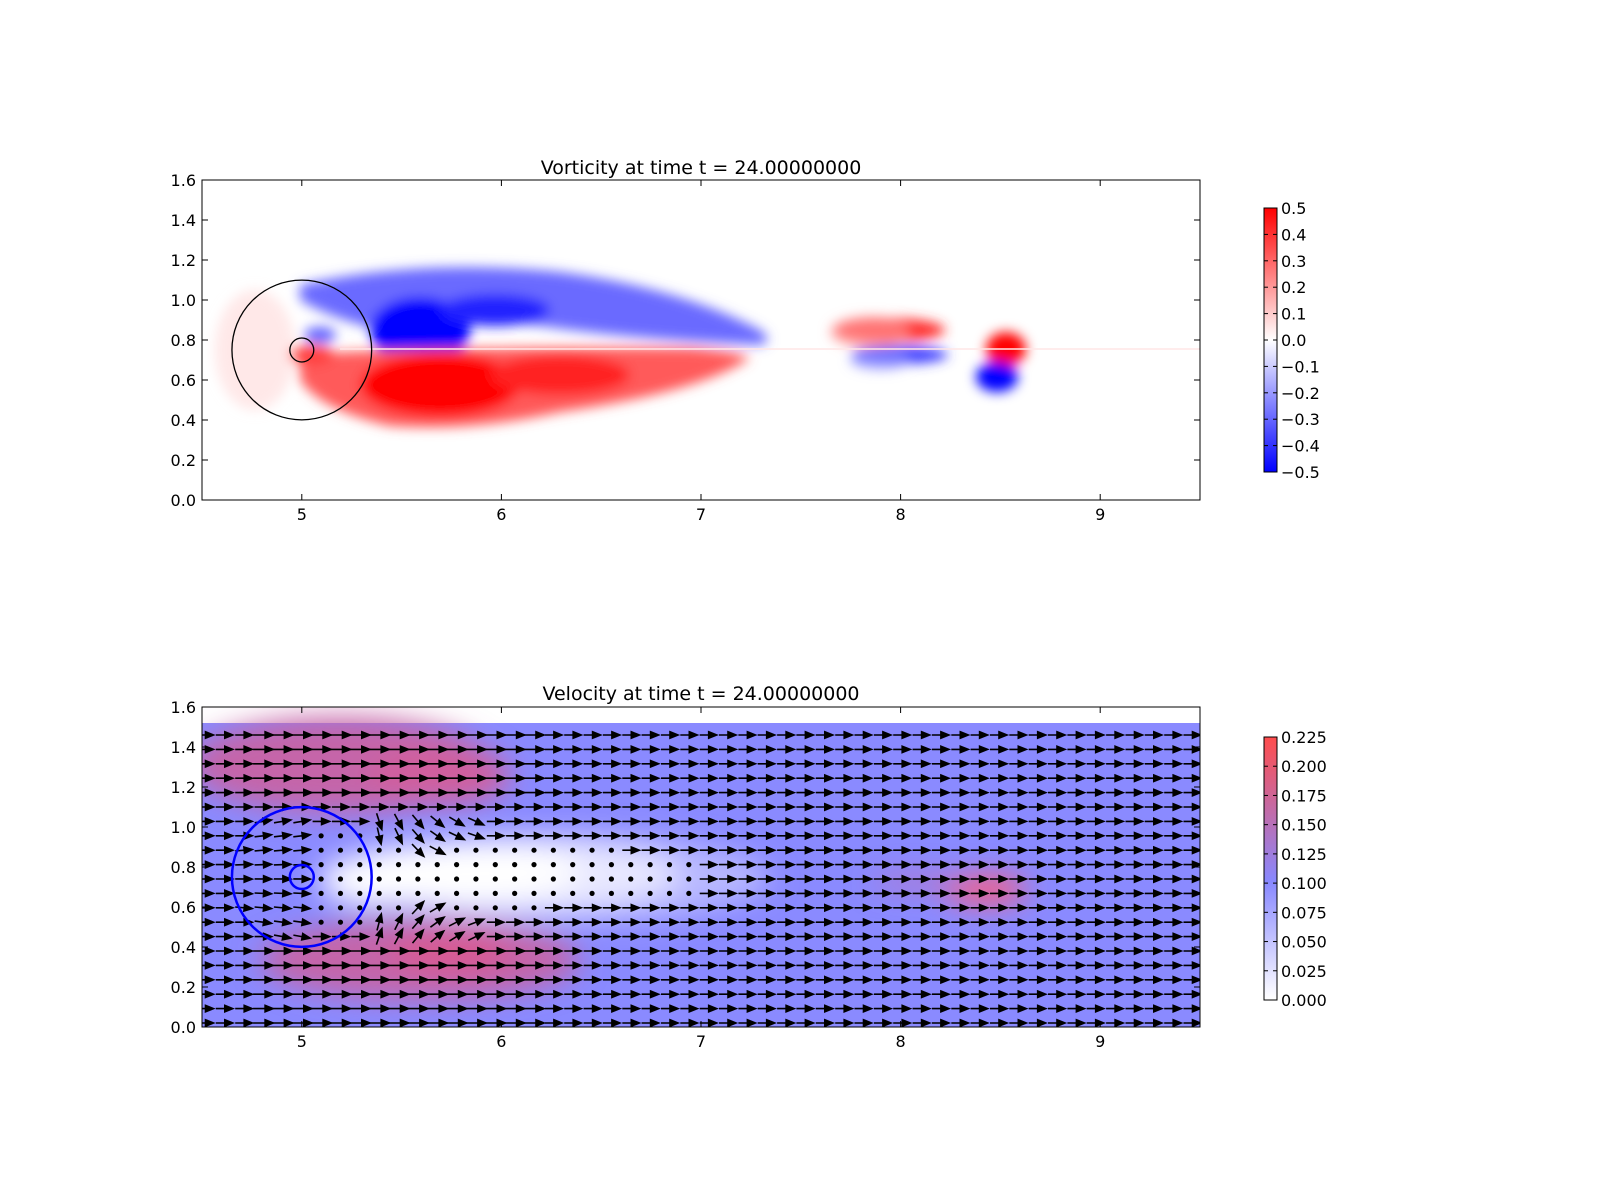  Describe the element at coordinates (255, 350) in the screenshot. I see `vort-upstream-tint` at that location.